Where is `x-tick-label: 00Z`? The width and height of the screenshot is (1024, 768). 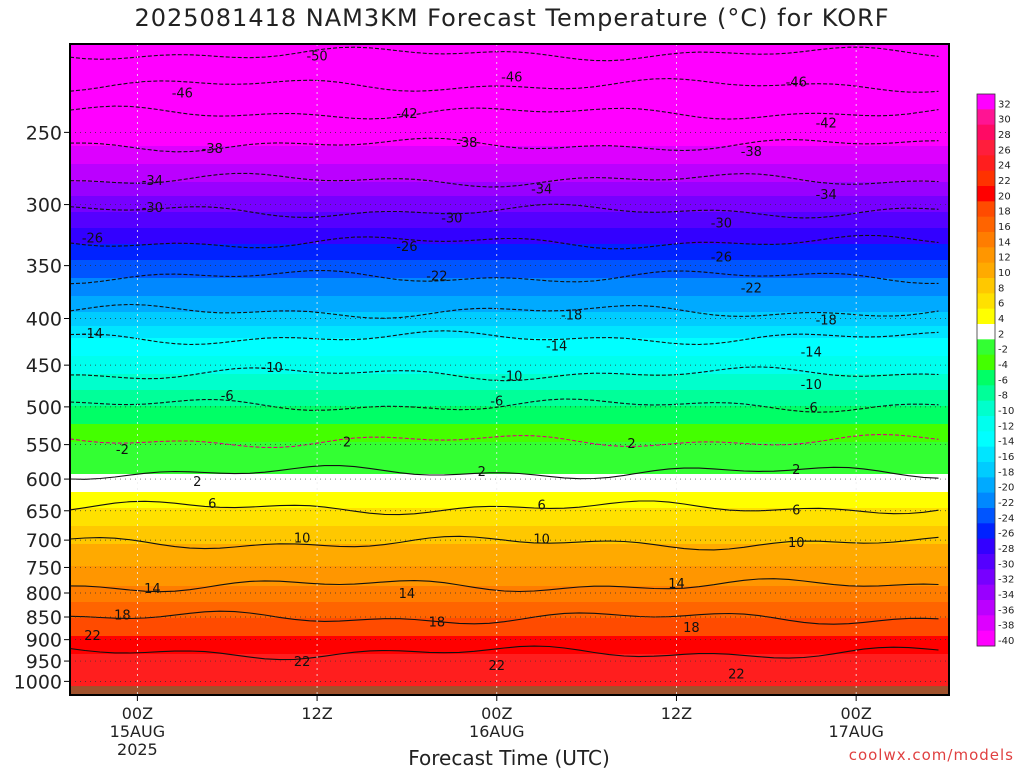 x-tick-label: 00Z is located at coordinates (137, 713).